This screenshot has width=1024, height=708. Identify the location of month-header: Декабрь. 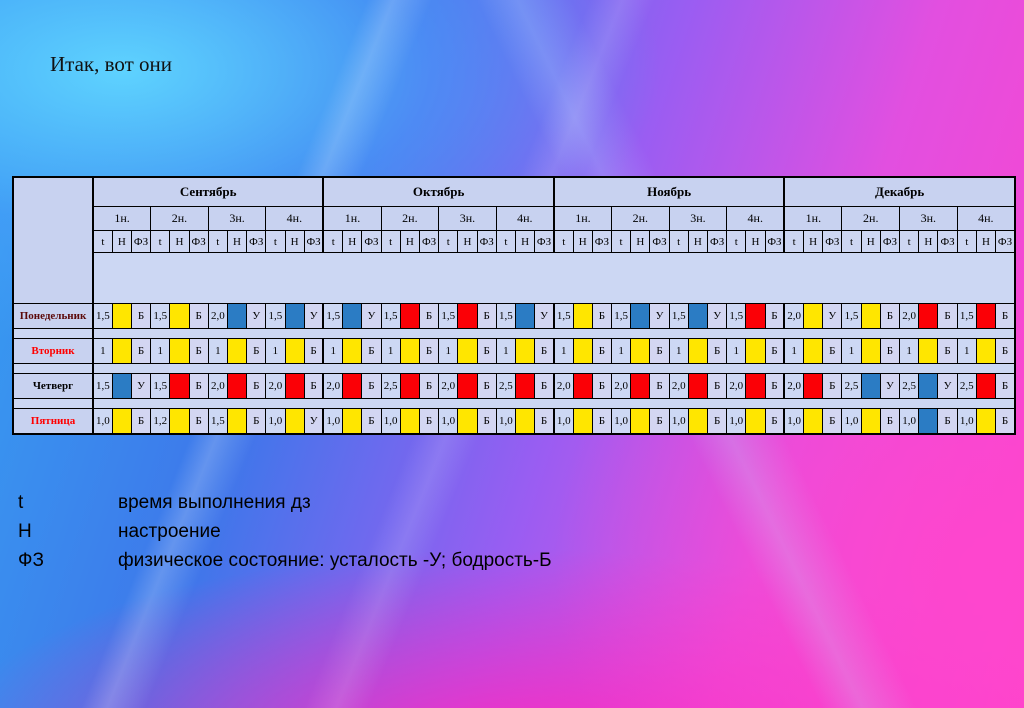
(899, 191).